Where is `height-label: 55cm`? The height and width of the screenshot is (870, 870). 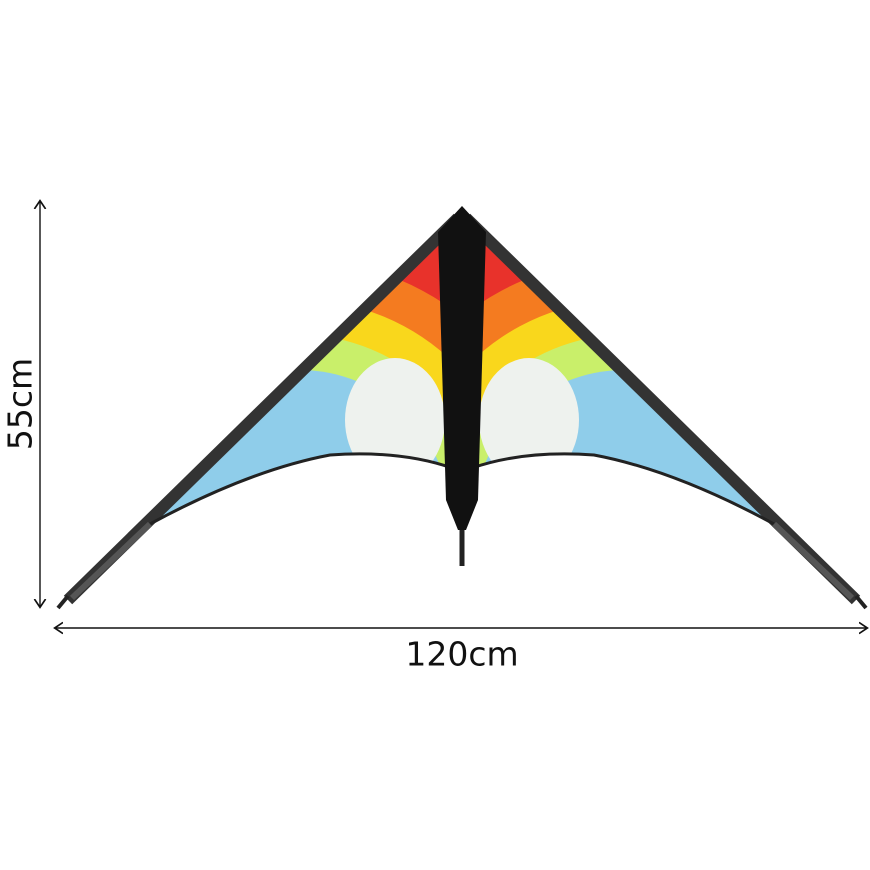 height-label: 55cm is located at coordinates (20, 404).